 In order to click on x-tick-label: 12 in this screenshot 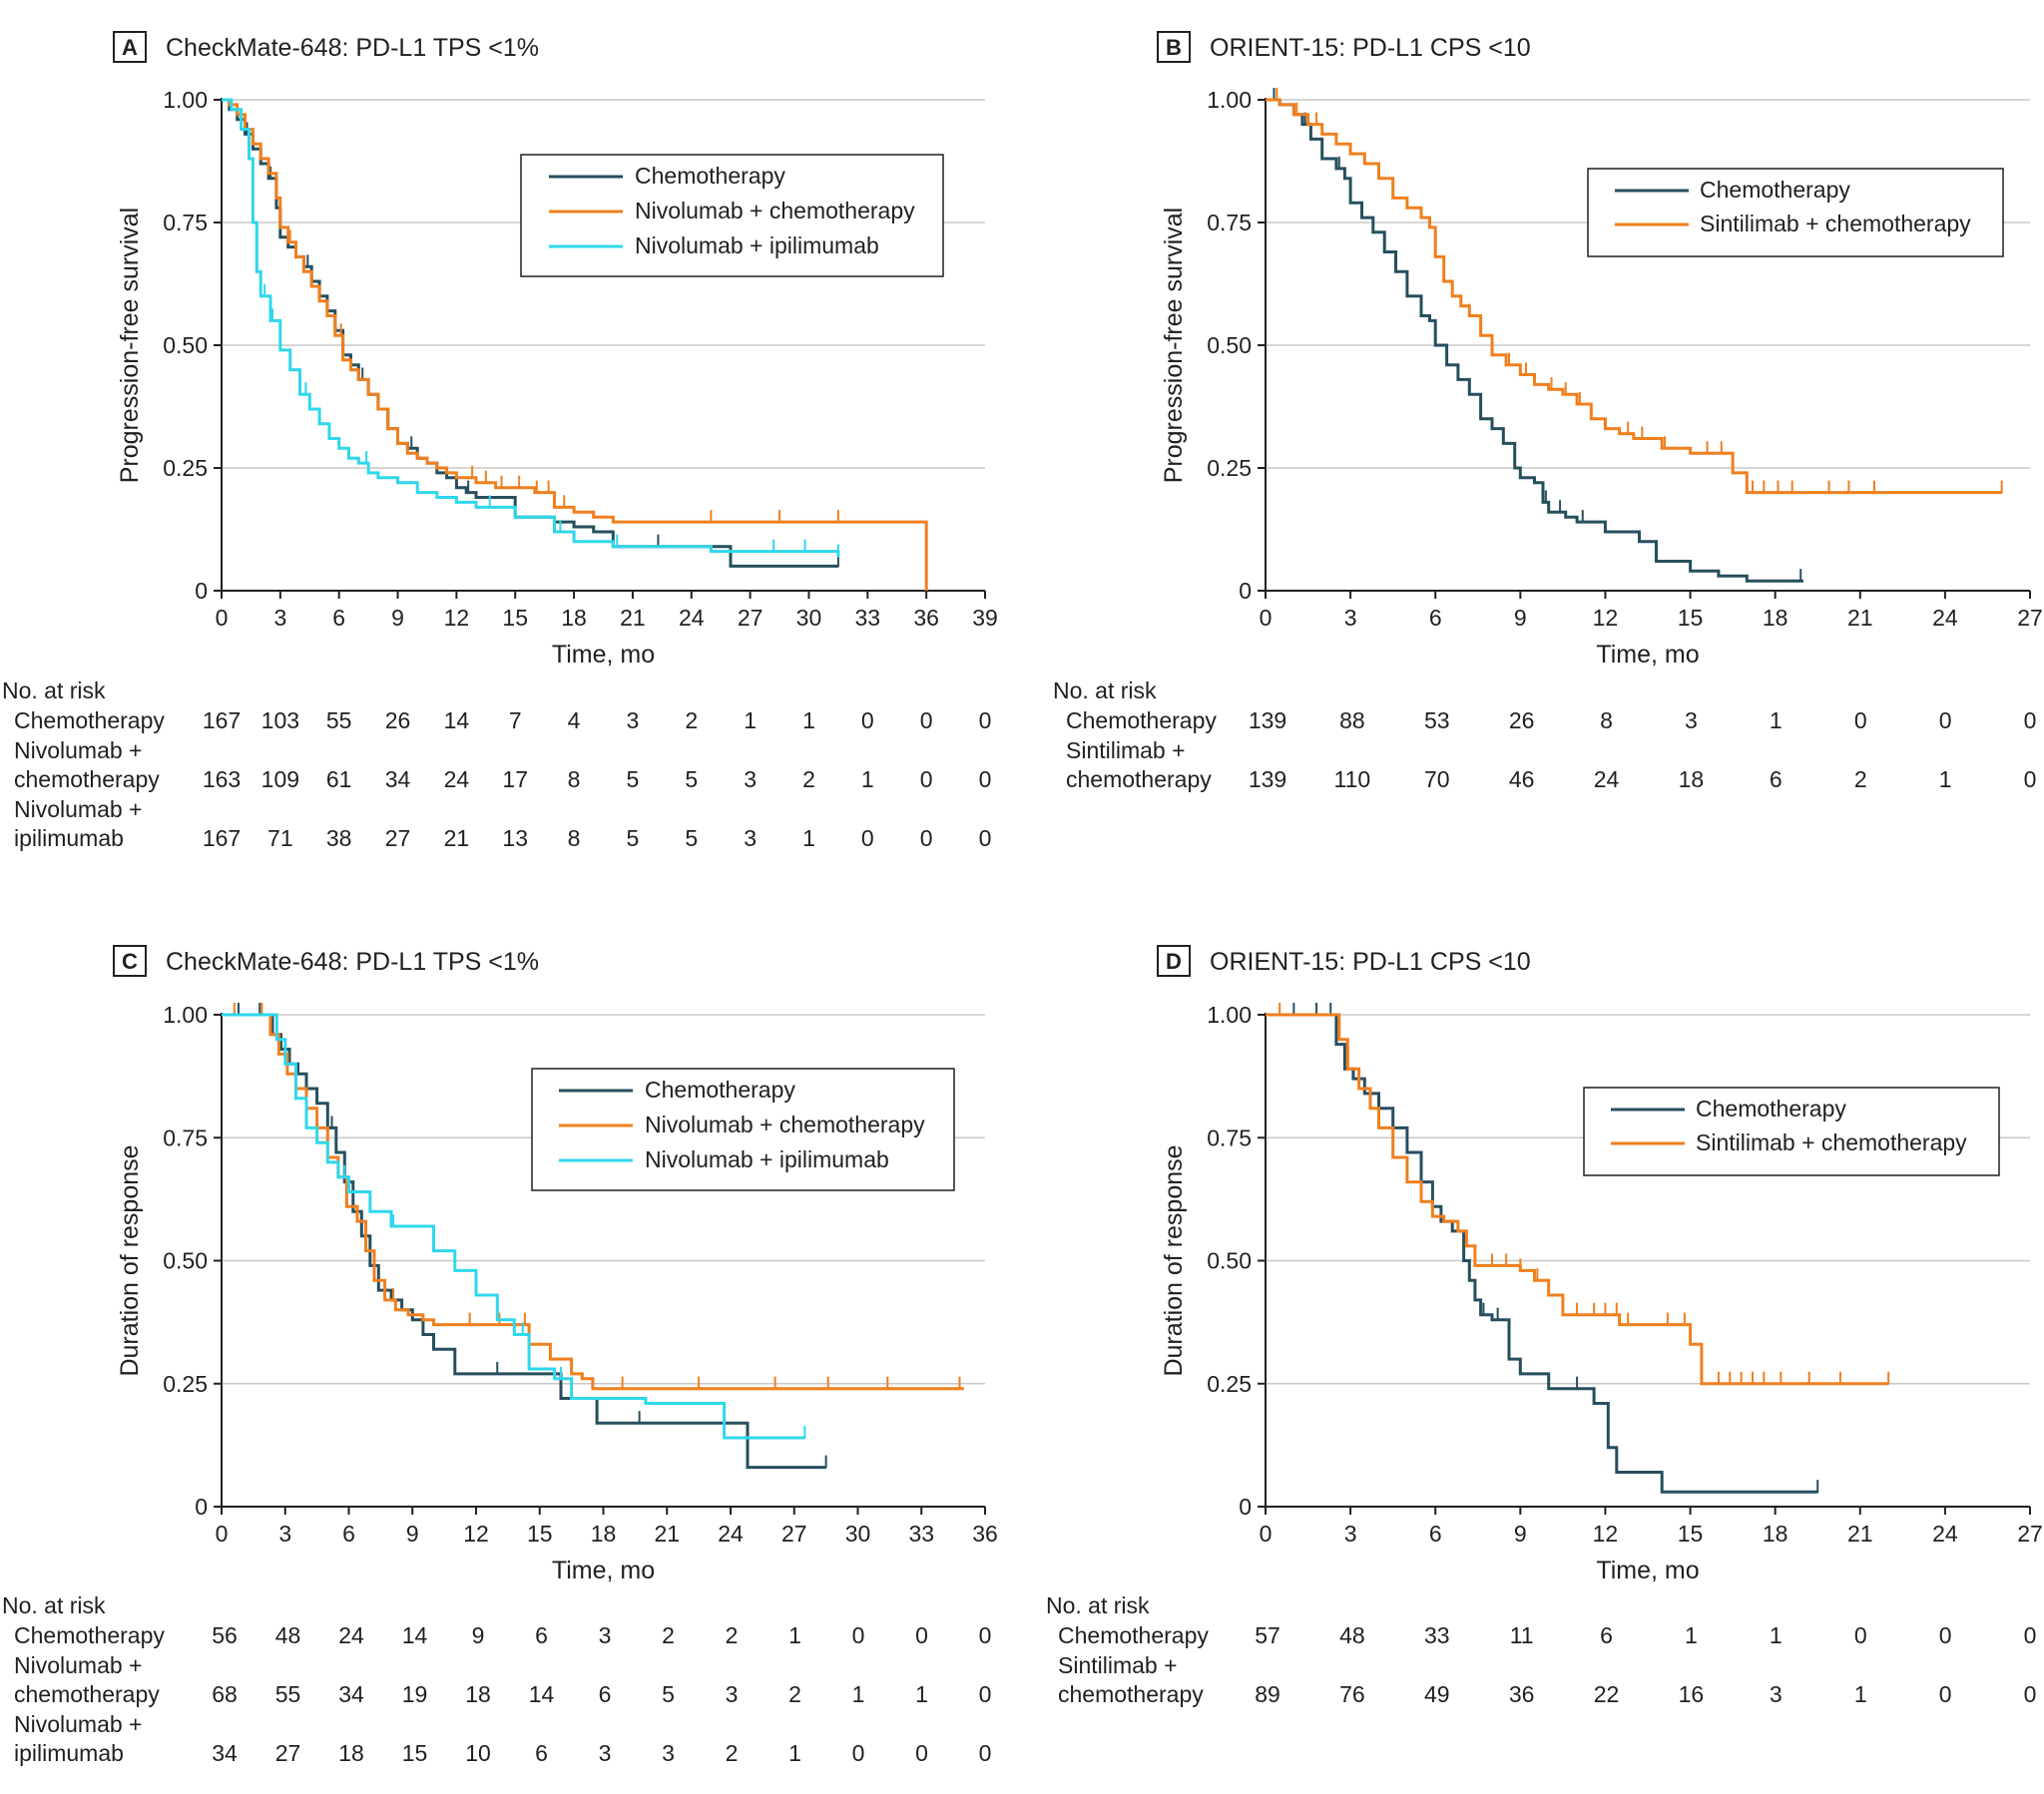, I will do `click(457, 618)`.